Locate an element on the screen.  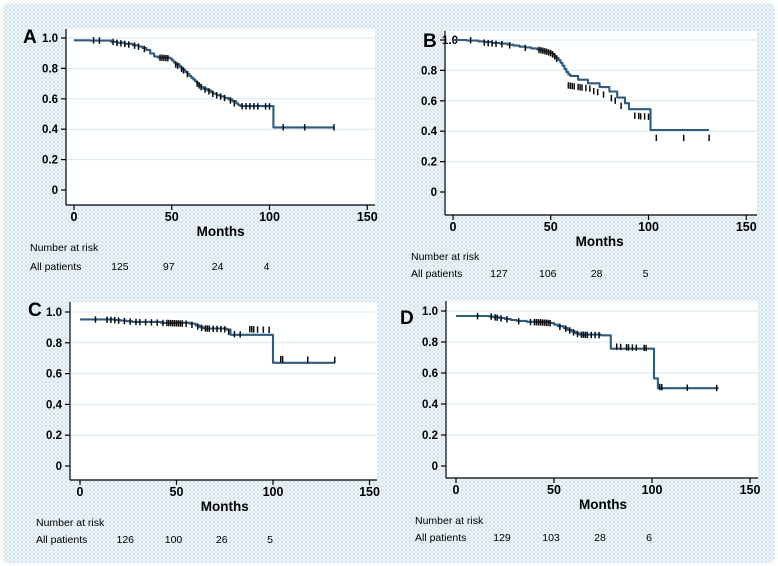
risk-count: 4 is located at coordinates (267, 267).